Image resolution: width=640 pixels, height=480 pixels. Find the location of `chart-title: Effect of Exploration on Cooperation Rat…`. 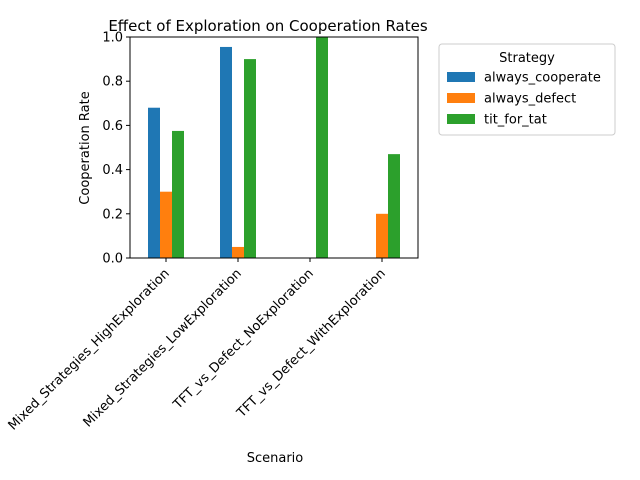

chart-title: Effect of Exploration on Cooperation Rat… is located at coordinates (268, 26).